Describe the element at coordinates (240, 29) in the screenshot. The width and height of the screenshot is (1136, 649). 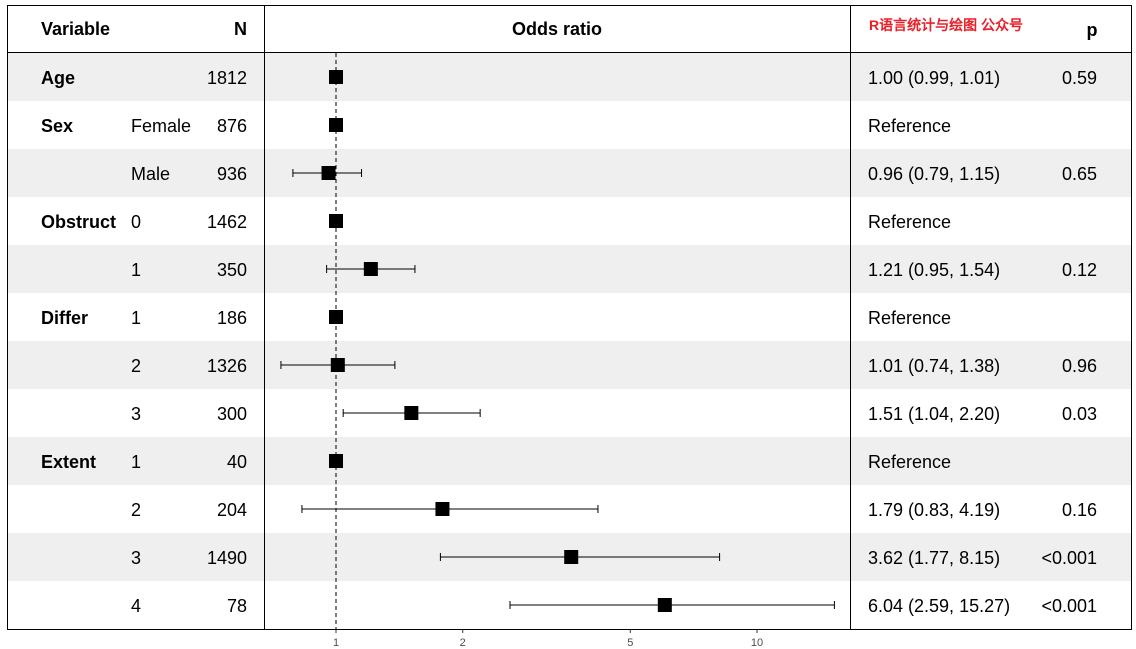
I see `header-n: N` at that location.